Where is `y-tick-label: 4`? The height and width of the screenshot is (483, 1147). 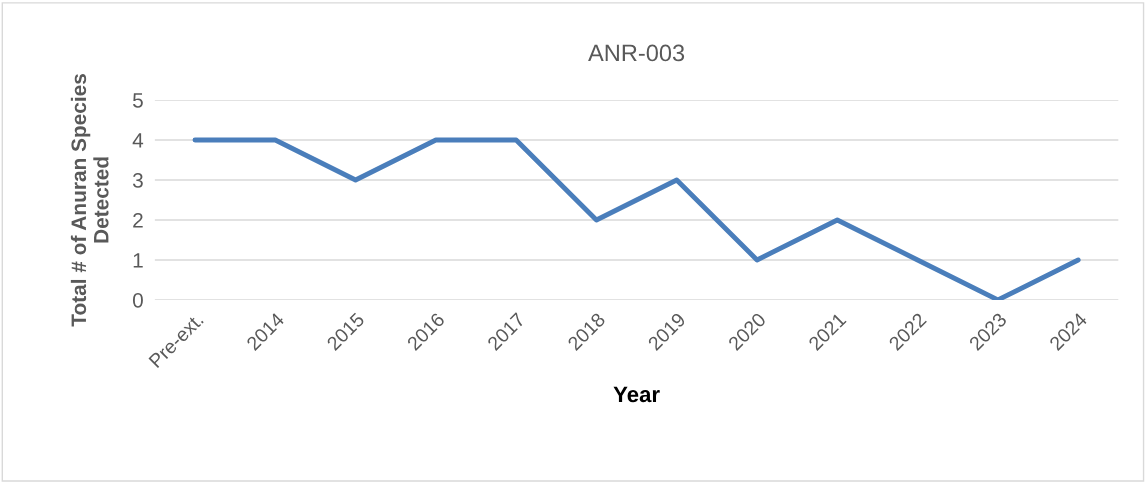
y-tick-label: 4 is located at coordinates (138, 140).